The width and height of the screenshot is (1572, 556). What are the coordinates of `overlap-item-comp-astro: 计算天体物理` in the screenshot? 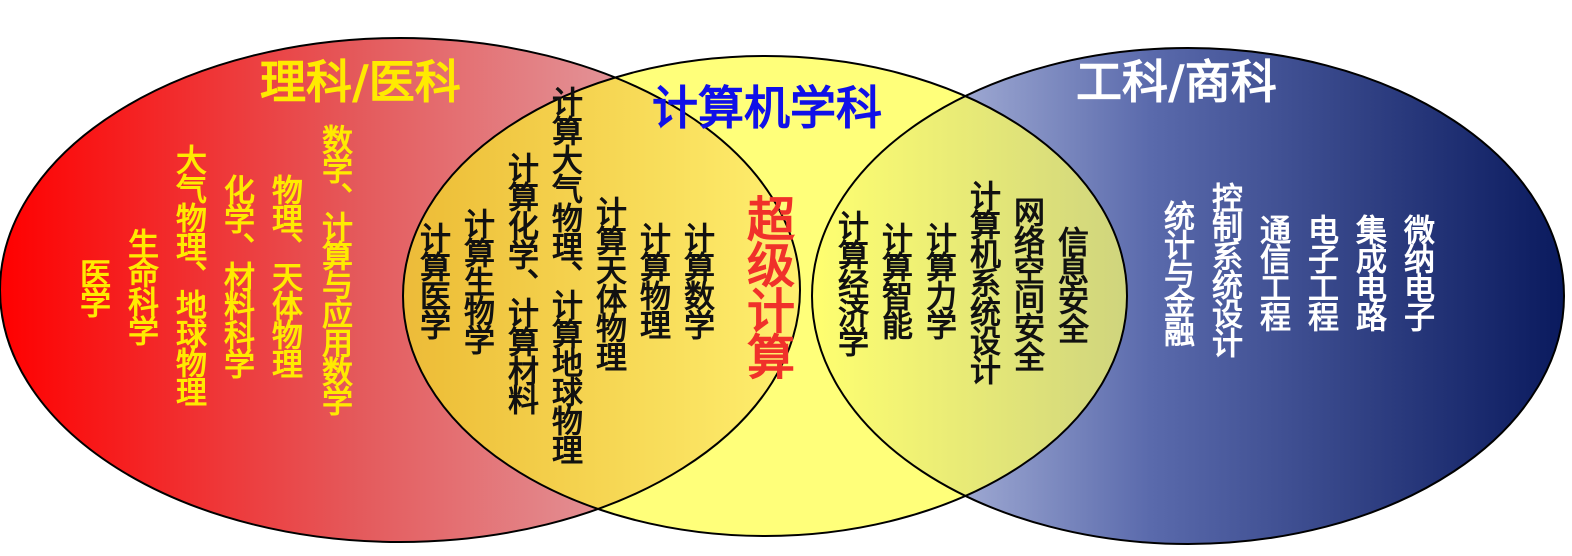 It's located at (608, 283).